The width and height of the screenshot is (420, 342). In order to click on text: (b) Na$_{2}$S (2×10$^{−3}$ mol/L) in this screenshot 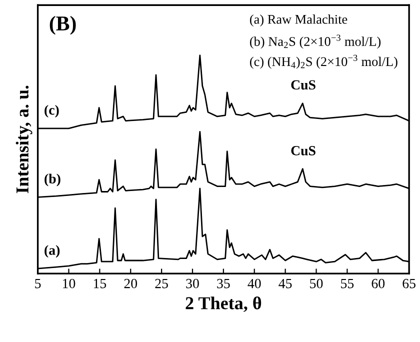, I will do `click(315, 41)`.